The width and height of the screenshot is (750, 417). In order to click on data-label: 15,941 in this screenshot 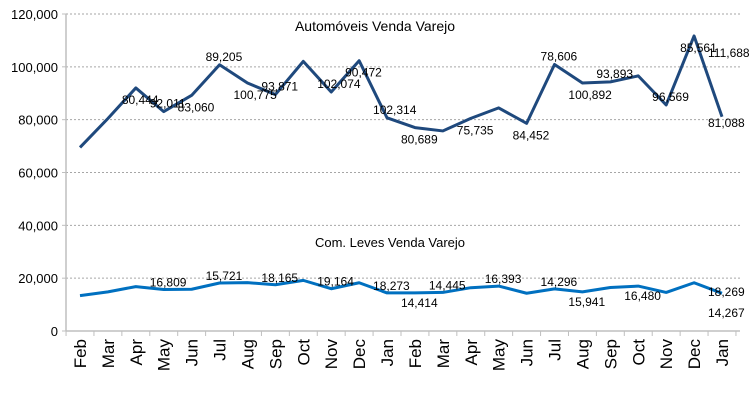, I will do `click(586, 302)`.